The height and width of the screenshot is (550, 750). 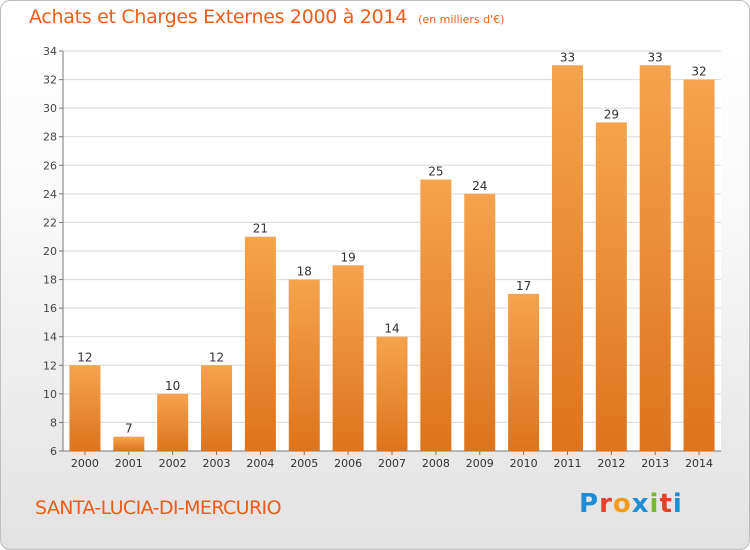 I want to click on y-tick-label: 10, so click(x=50, y=394).